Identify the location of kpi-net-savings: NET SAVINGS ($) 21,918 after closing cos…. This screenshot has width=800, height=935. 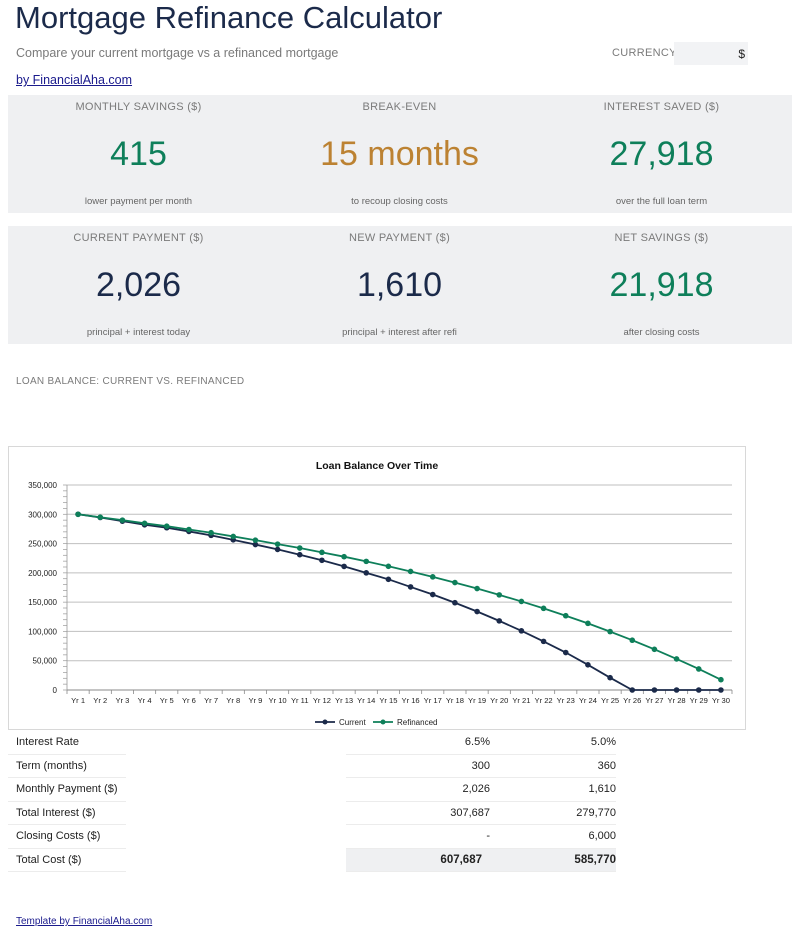
(661, 285).